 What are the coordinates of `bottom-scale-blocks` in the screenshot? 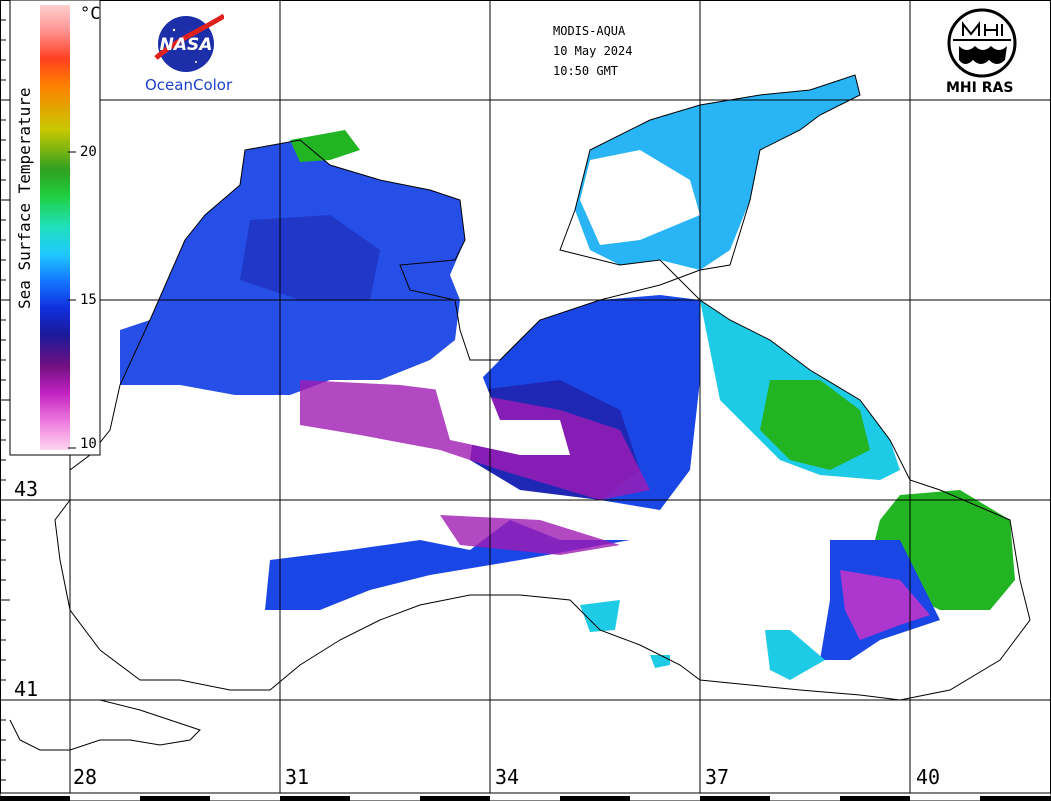 It's located at (525, 798).